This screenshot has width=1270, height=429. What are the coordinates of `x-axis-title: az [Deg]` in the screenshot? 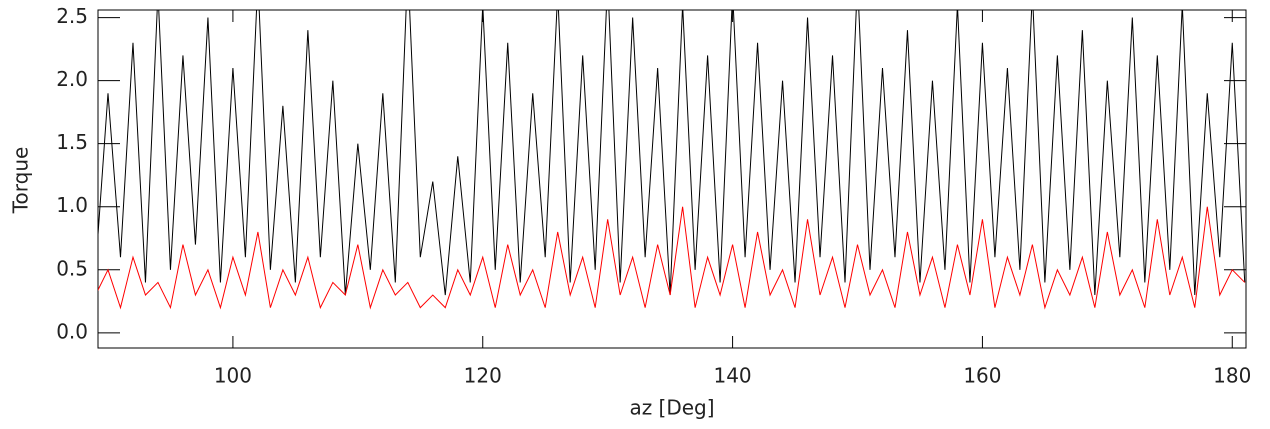 It's located at (671, 408).